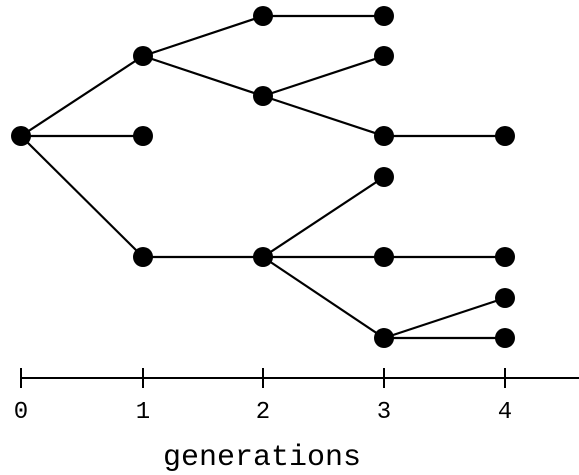  Describe the element at coordinates (384, 136) in the screenshot. I see `tree-node-n3c` at that location.